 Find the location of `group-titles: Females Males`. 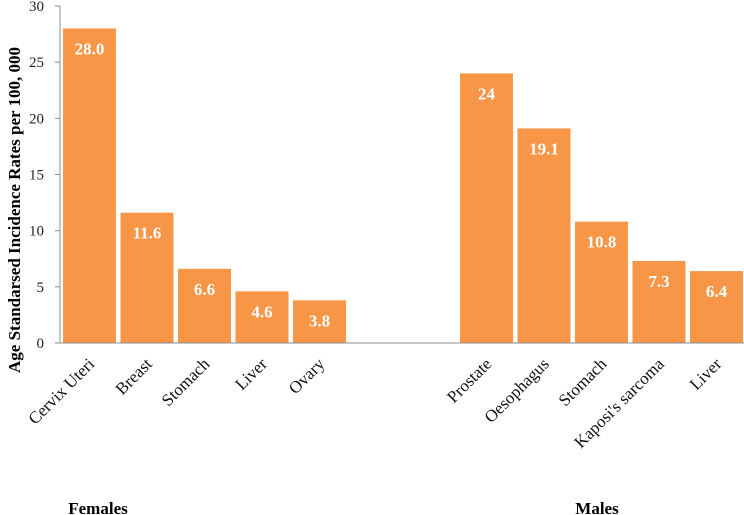

group-titles: Females Males is located at coordinates (343, 507).